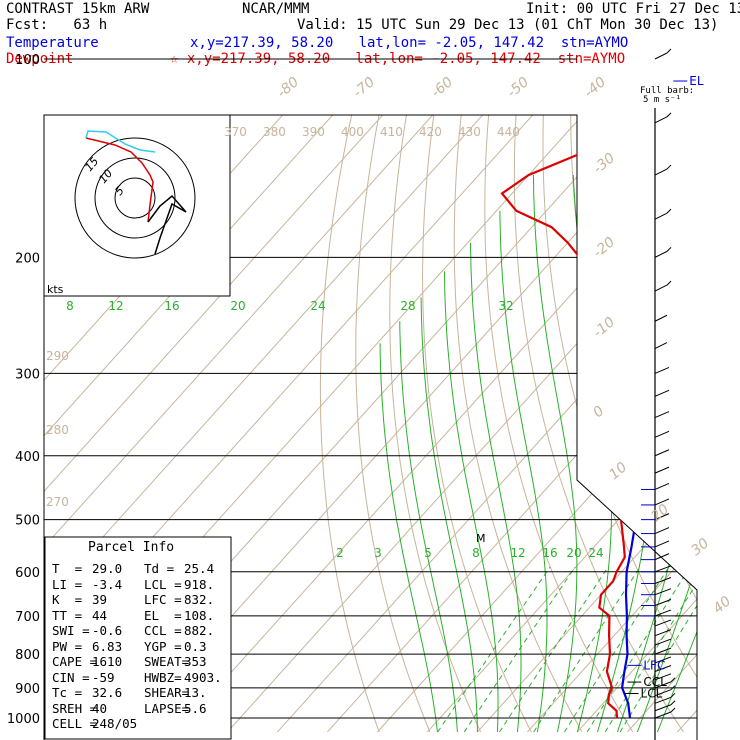  I want to click on mixing-ratio-label: 20, so click(237, 306).